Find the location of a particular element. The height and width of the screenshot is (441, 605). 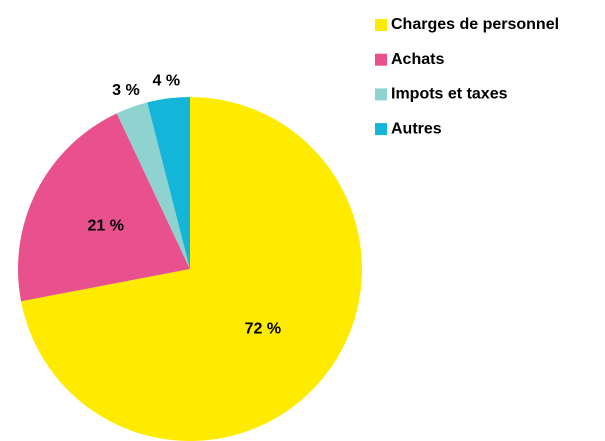

legend-label: Charges de personnel is located at coordinates (475, 24).